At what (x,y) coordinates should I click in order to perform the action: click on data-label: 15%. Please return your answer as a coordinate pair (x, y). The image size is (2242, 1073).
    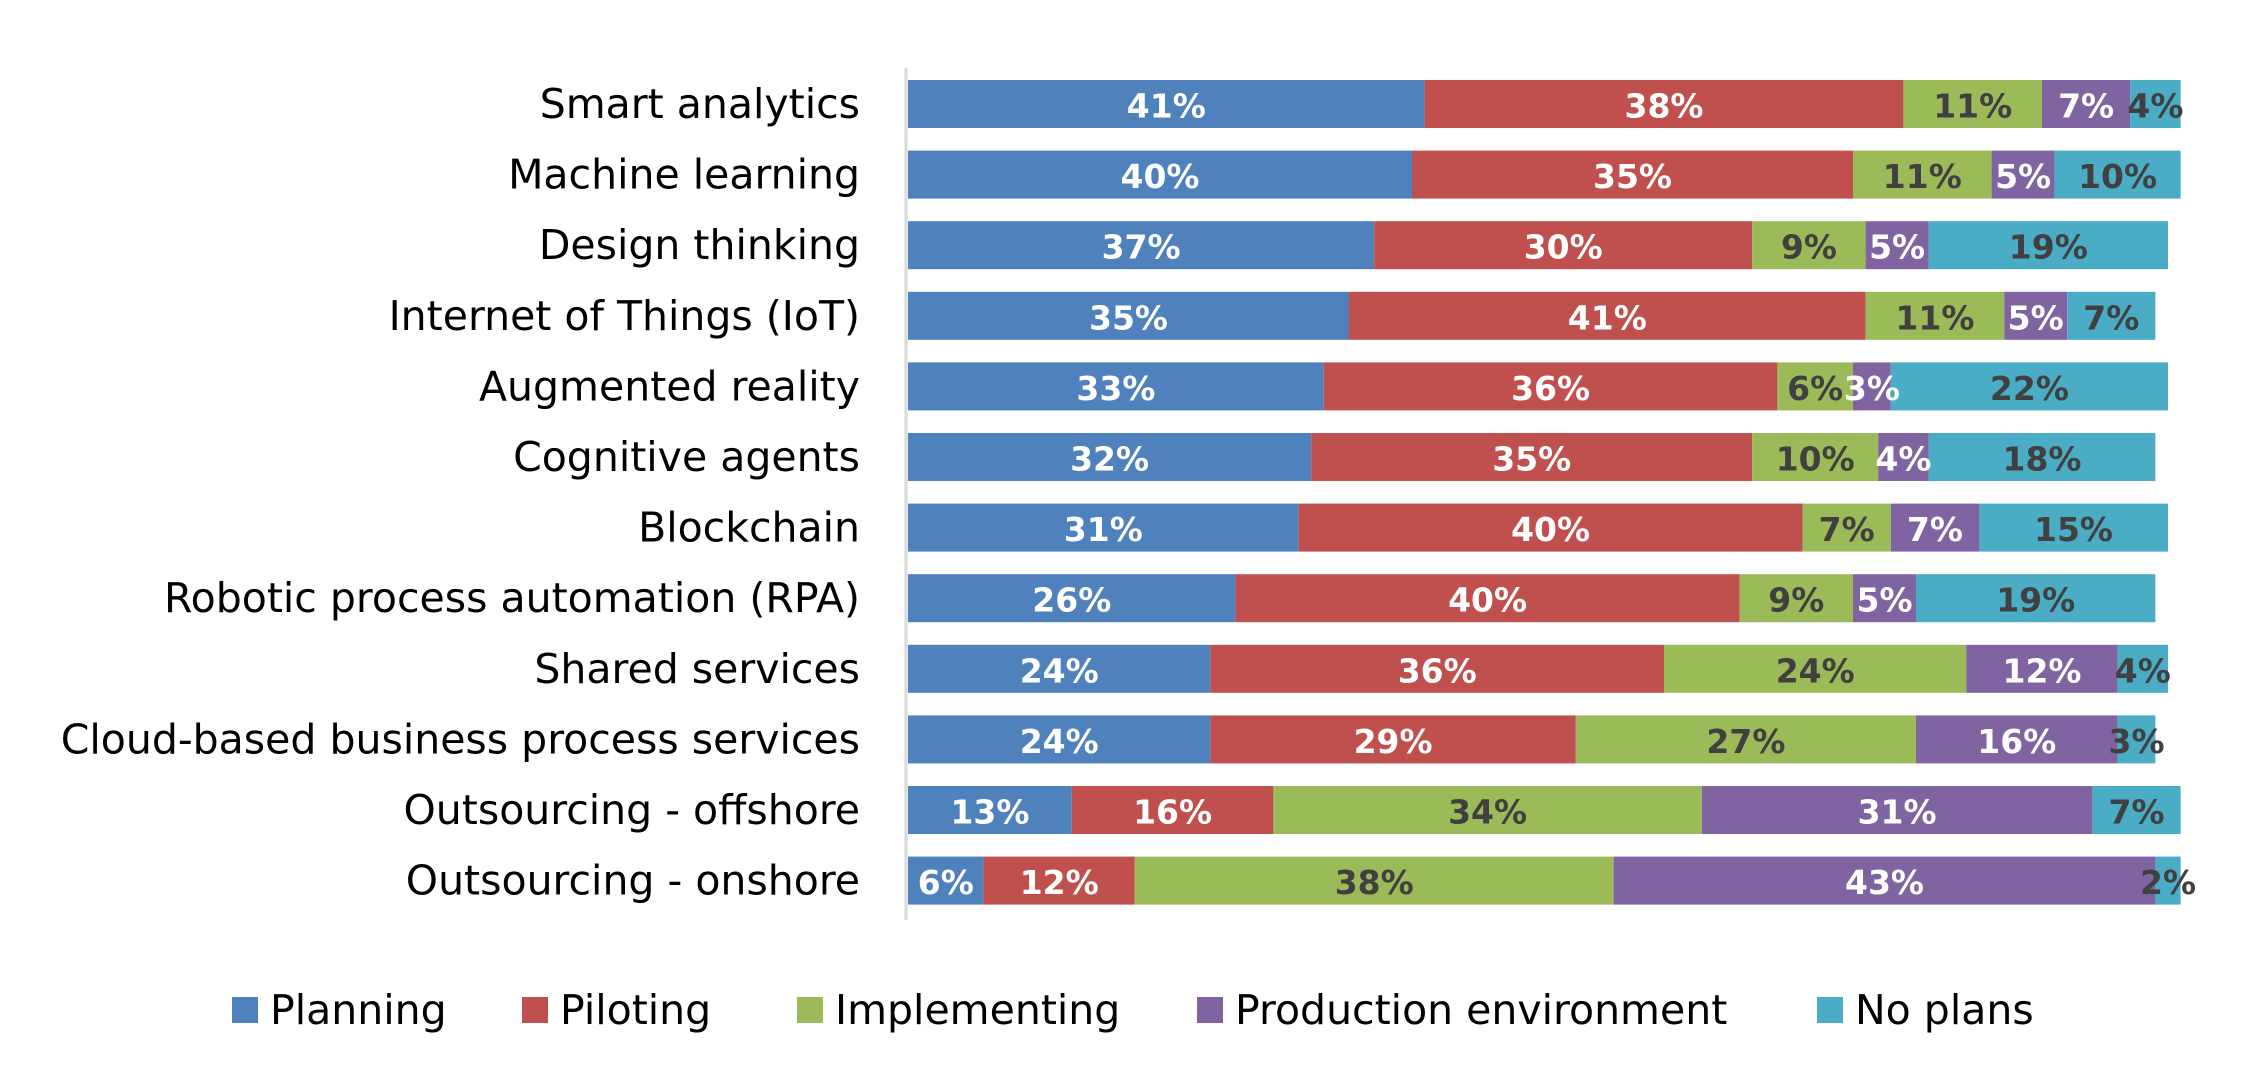
    Looking at the image, I should click on (2073, 529).